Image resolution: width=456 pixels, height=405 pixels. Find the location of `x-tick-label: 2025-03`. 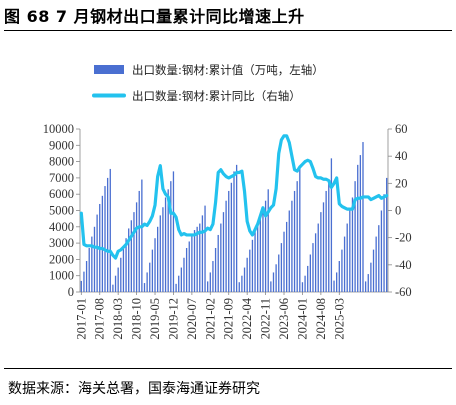

x-tick-label: 2025-03 is located at coordinates (339, 319).